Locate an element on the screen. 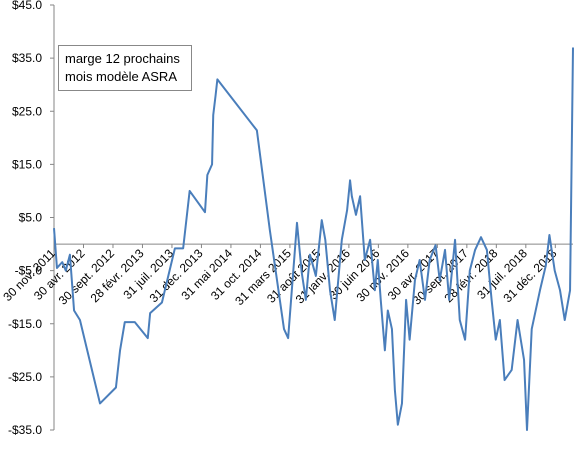  y-tick-label: -$15.0 is located at coordinates (25, 324).